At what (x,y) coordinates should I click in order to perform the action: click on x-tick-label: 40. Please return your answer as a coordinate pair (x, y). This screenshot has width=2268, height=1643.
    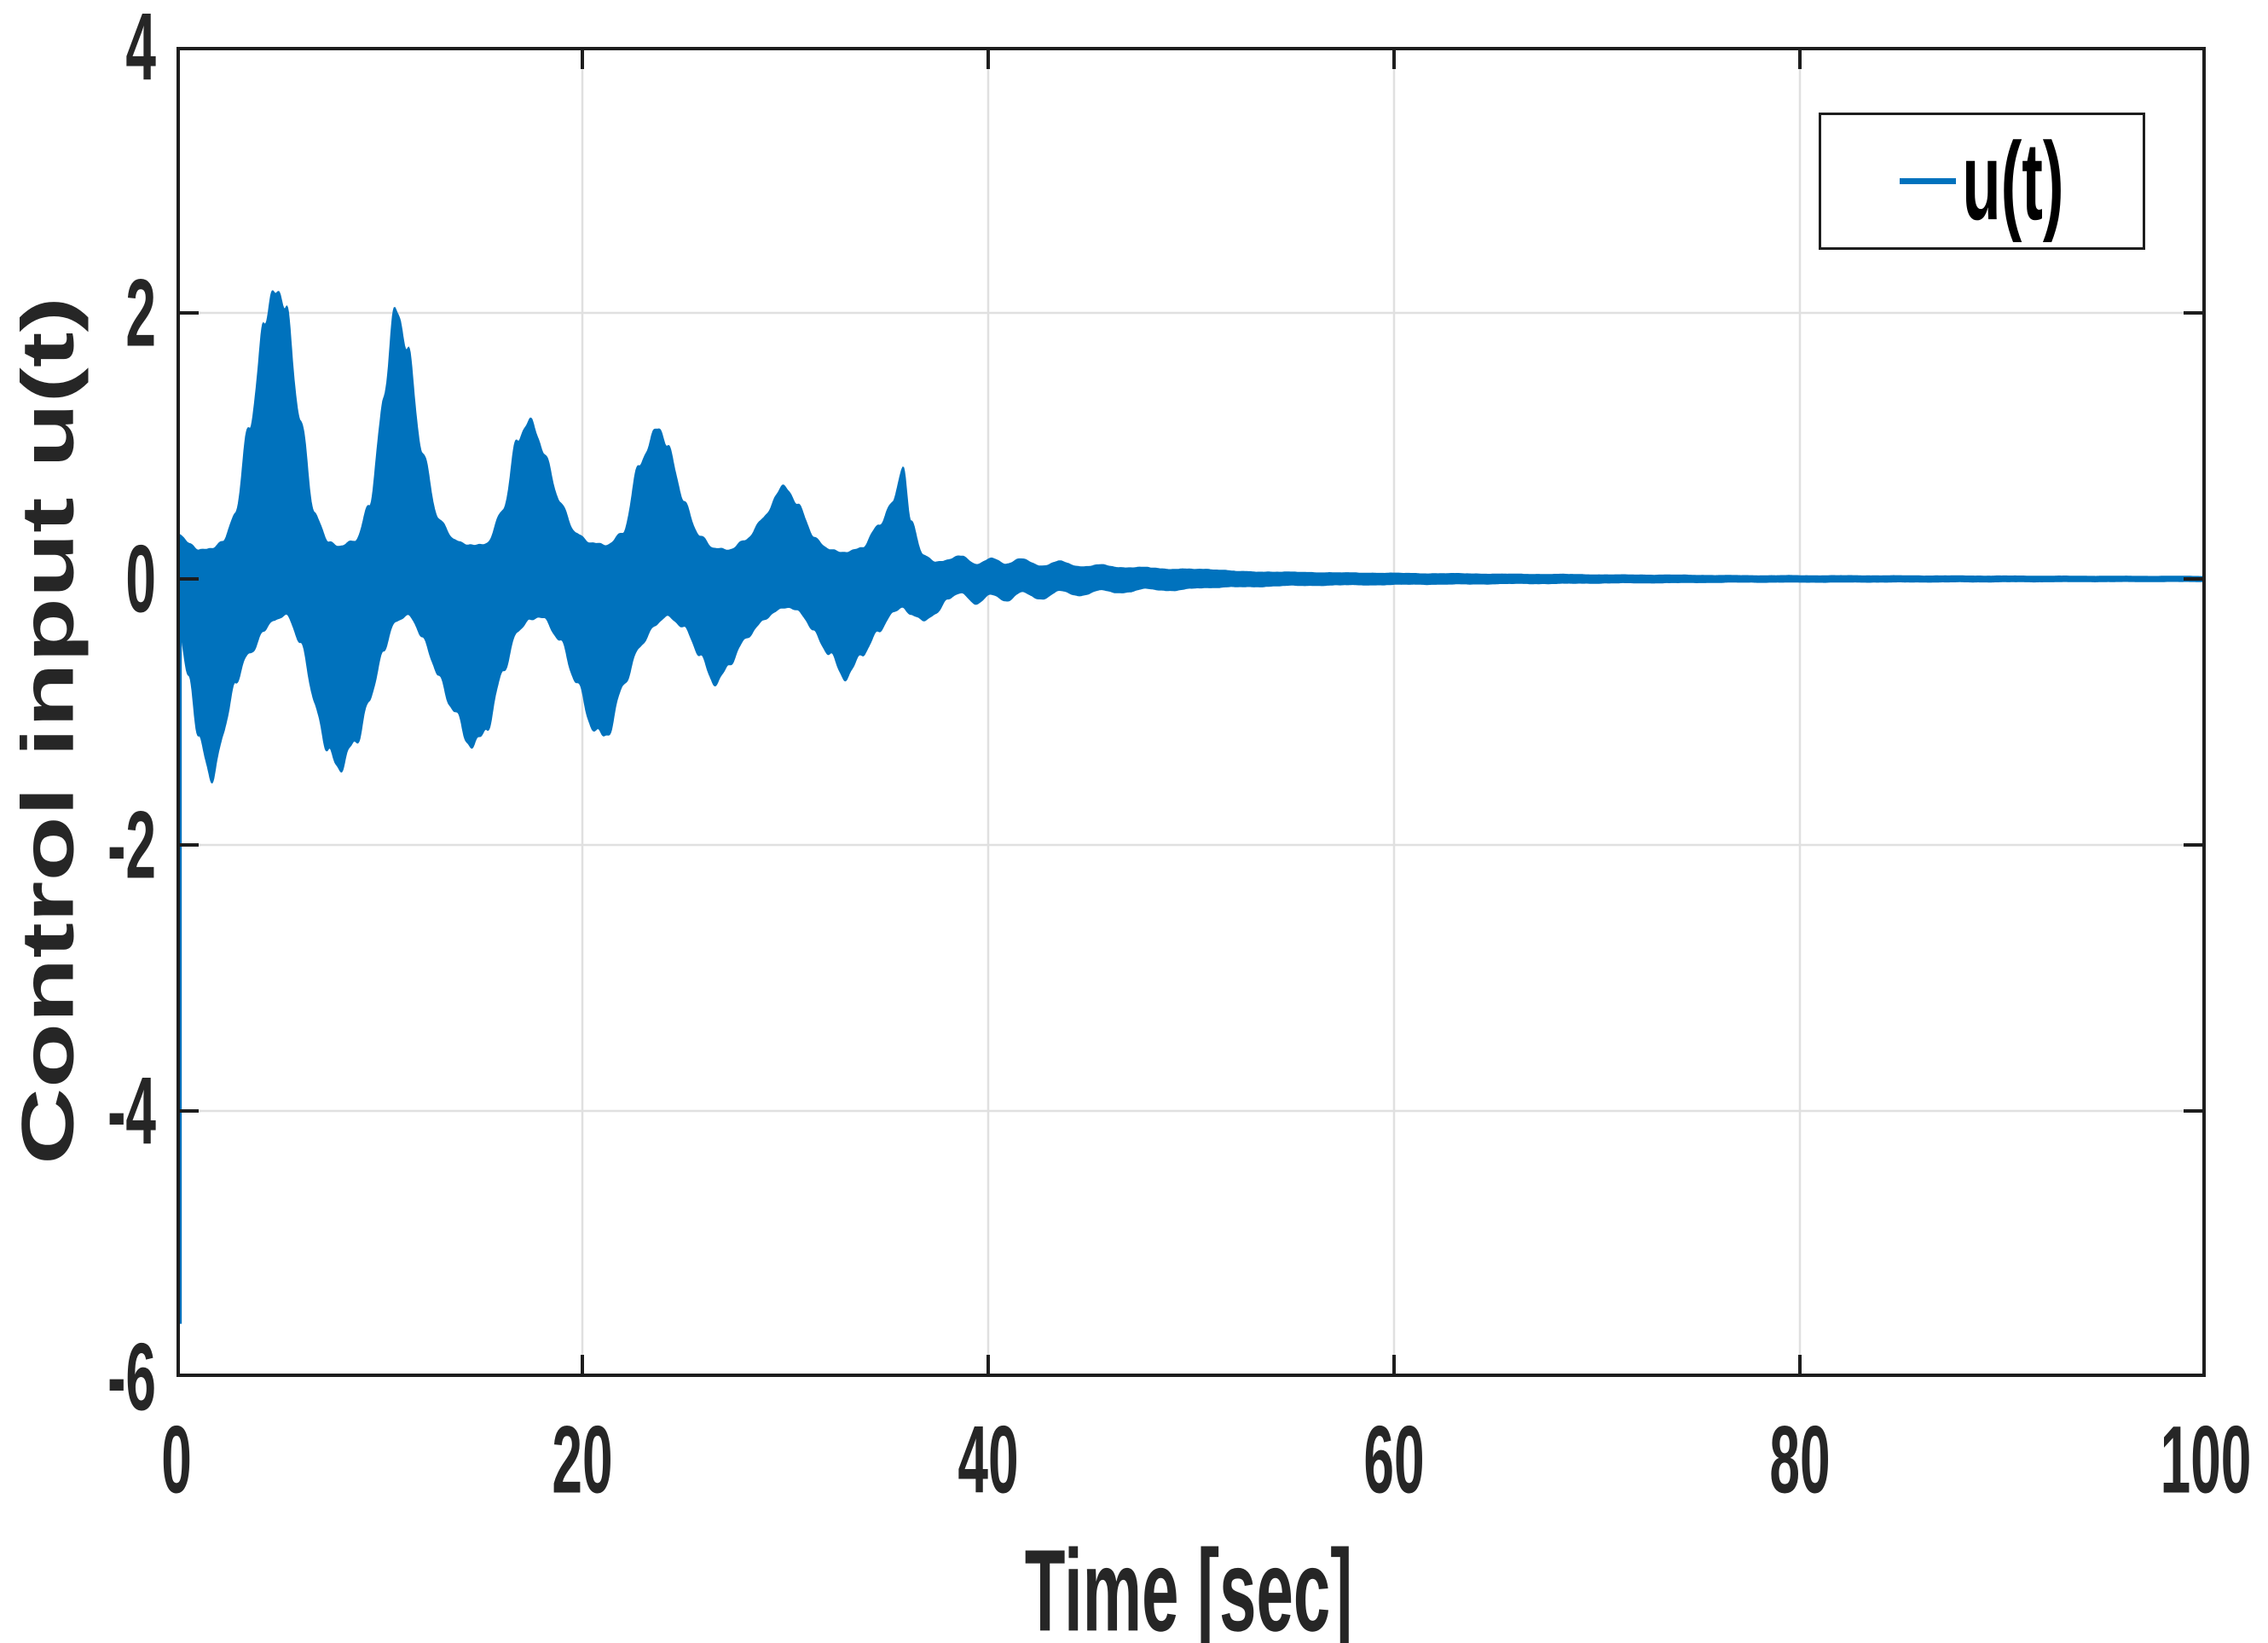
    Looking at the image, I should click on (989, 1459).